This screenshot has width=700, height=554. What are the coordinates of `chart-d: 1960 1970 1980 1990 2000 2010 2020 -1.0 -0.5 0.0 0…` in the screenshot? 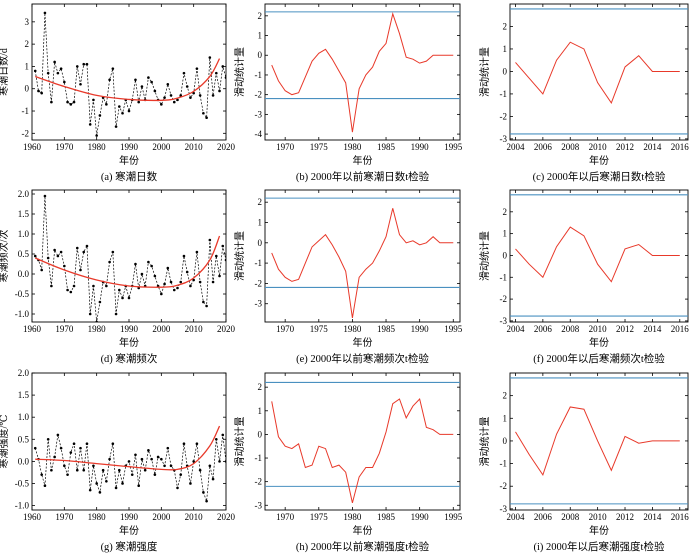 It's located at (118, 277).